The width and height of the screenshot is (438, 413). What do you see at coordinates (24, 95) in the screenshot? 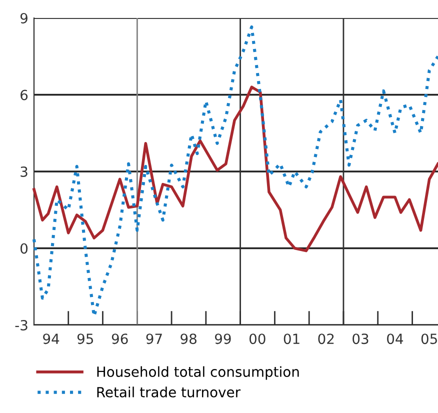
I see `y-tick-label: 6` at bounding box center [24, 95].